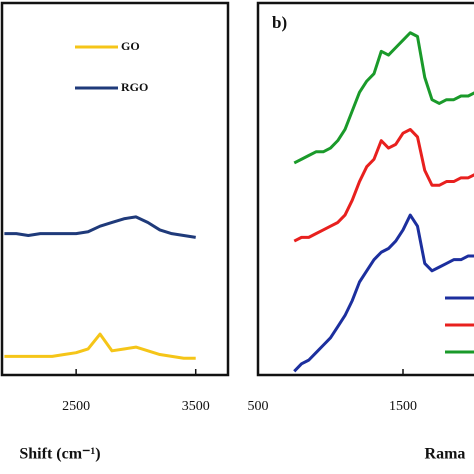 The image size is (474, 474). What do you see at coordinates (403, 406) in the screenshot?
I see `x-tick-label: 1500` at bounding box center [403, 406].